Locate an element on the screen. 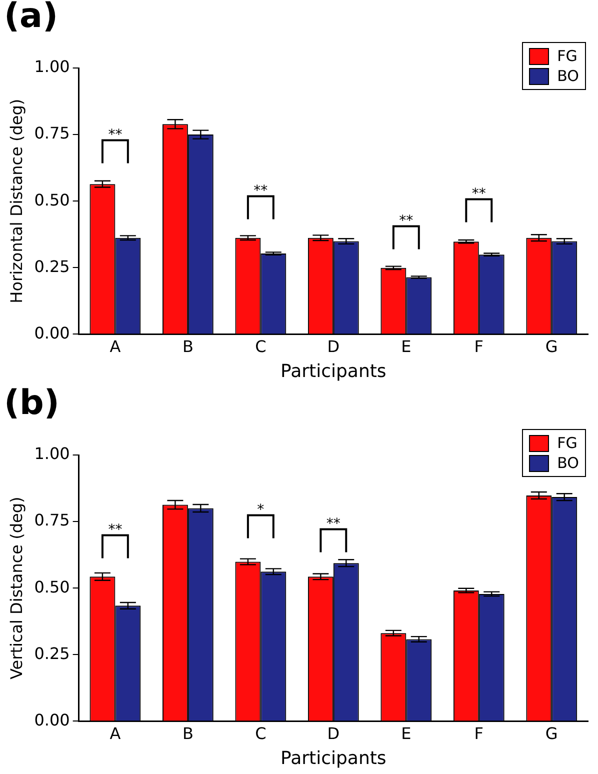  annotation: * is located at coordinates (260, 510).